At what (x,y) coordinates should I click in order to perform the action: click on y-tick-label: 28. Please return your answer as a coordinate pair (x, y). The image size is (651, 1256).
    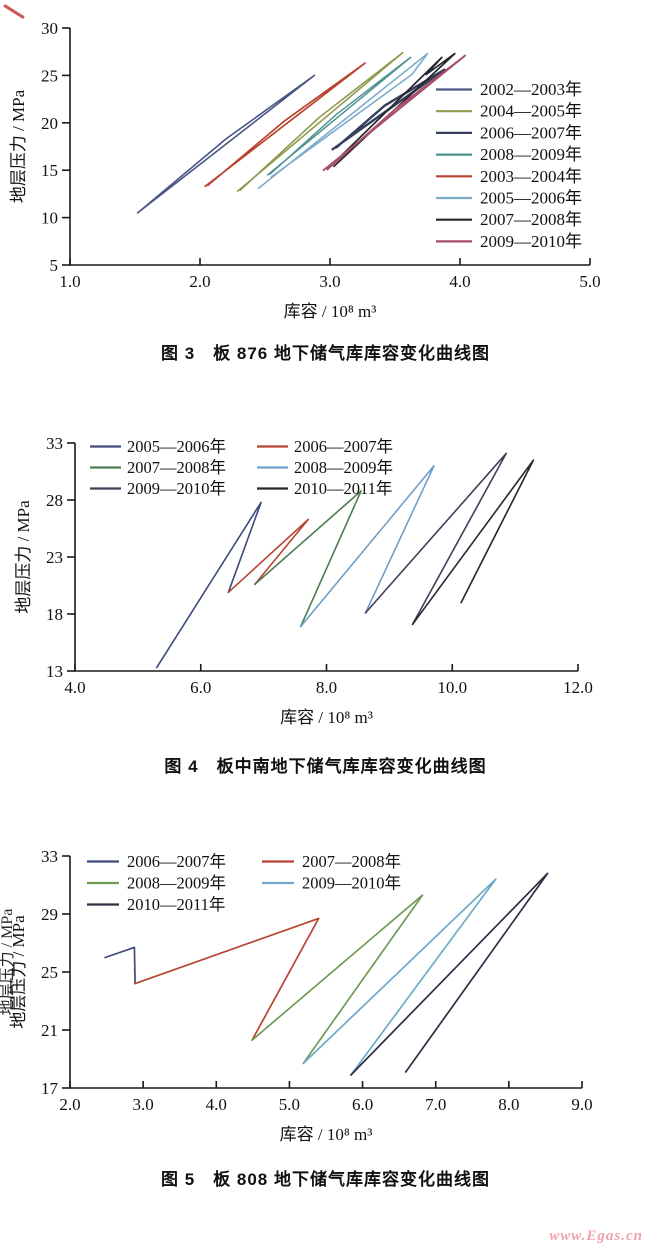
    Looking at the image, I should click on (54, 500).